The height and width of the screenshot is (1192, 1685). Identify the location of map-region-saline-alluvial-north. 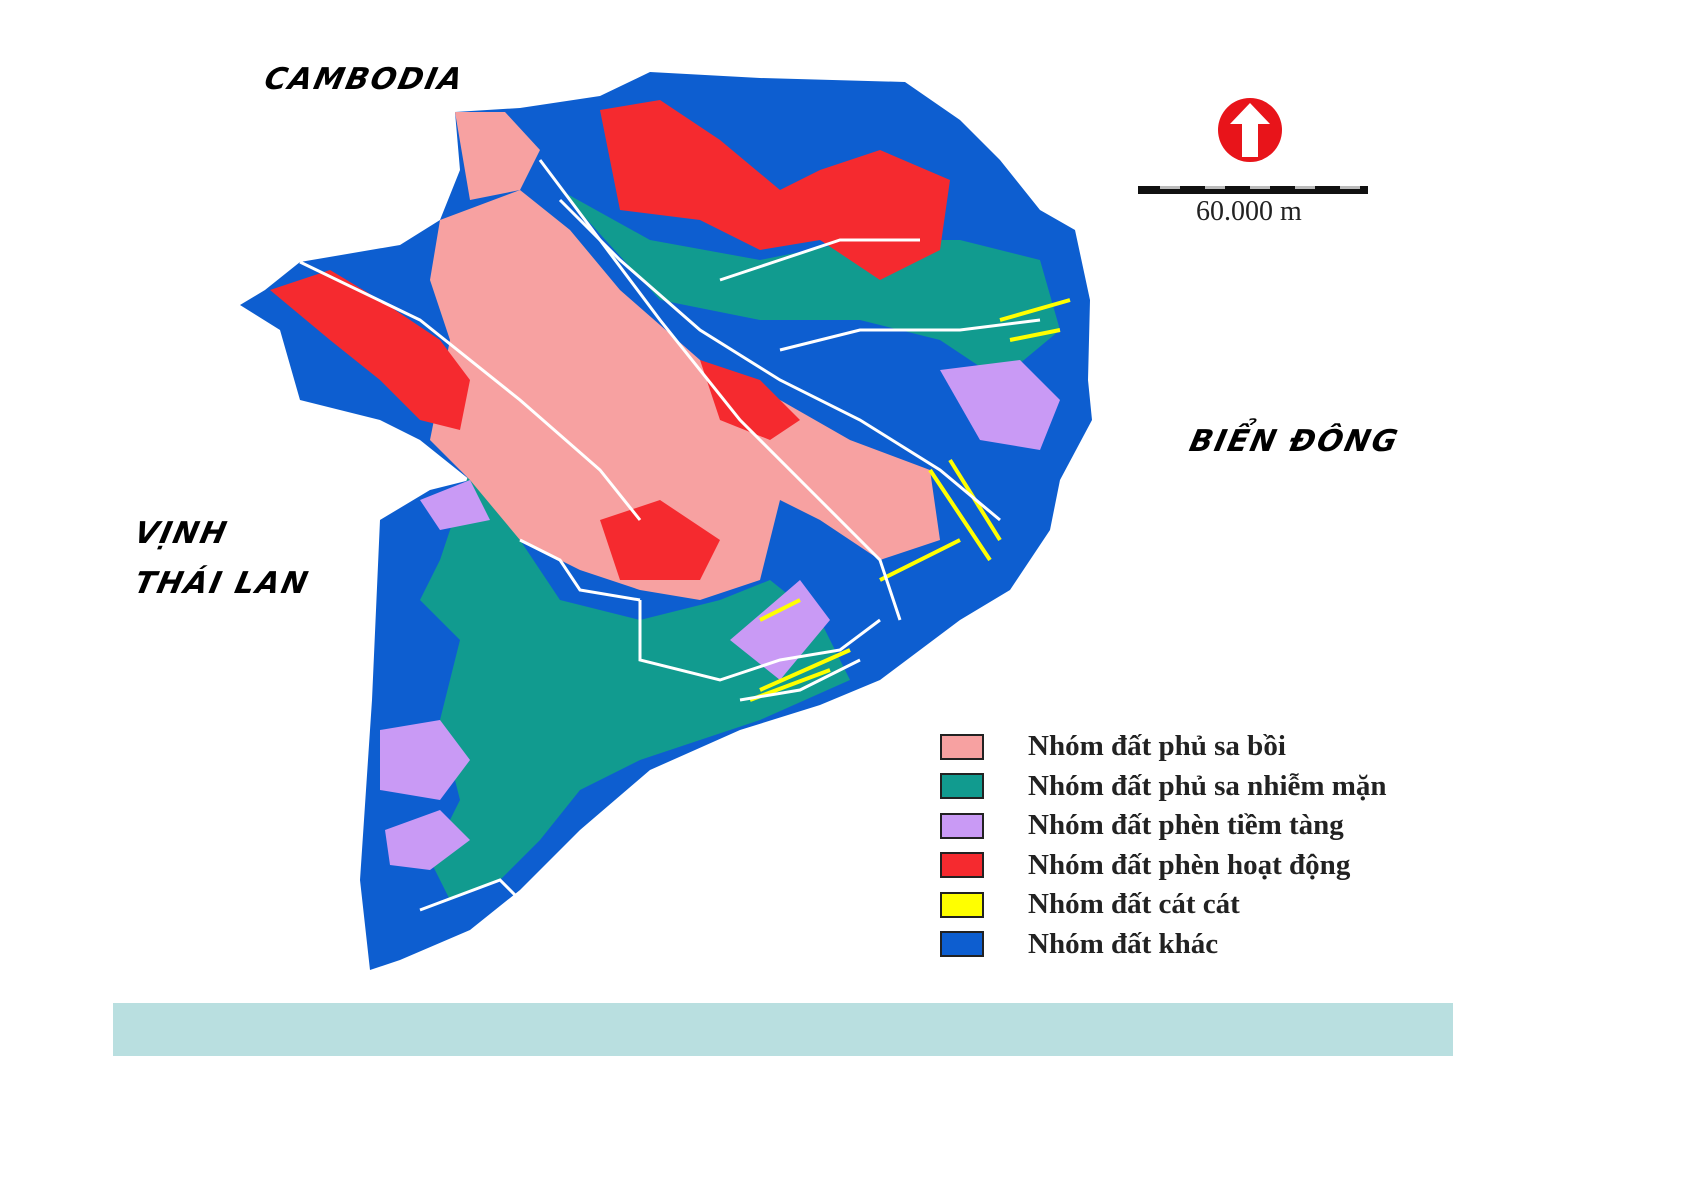
(810, 285).